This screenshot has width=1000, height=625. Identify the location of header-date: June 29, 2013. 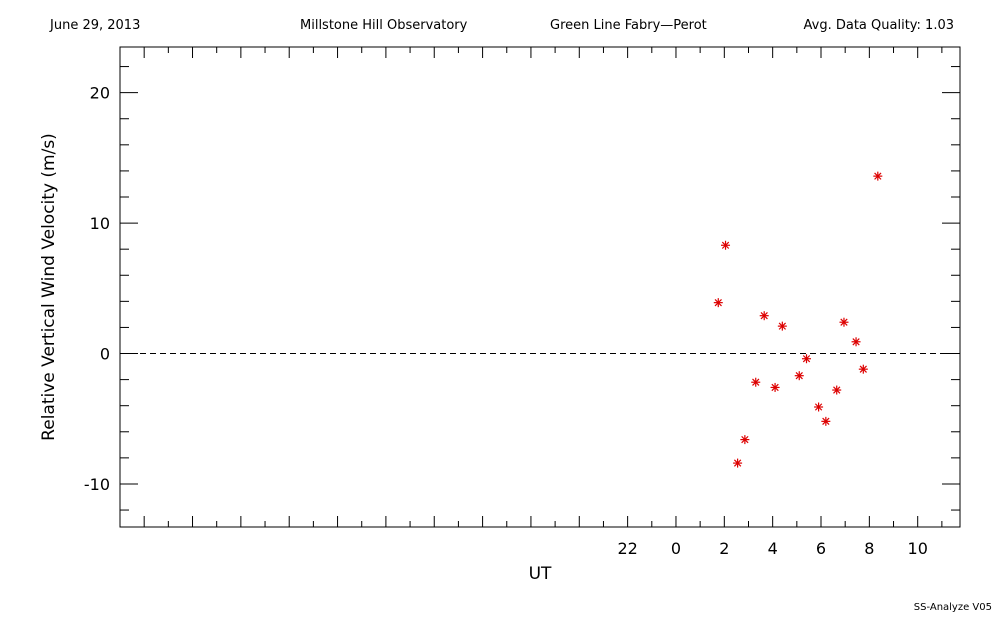
(95, 25).